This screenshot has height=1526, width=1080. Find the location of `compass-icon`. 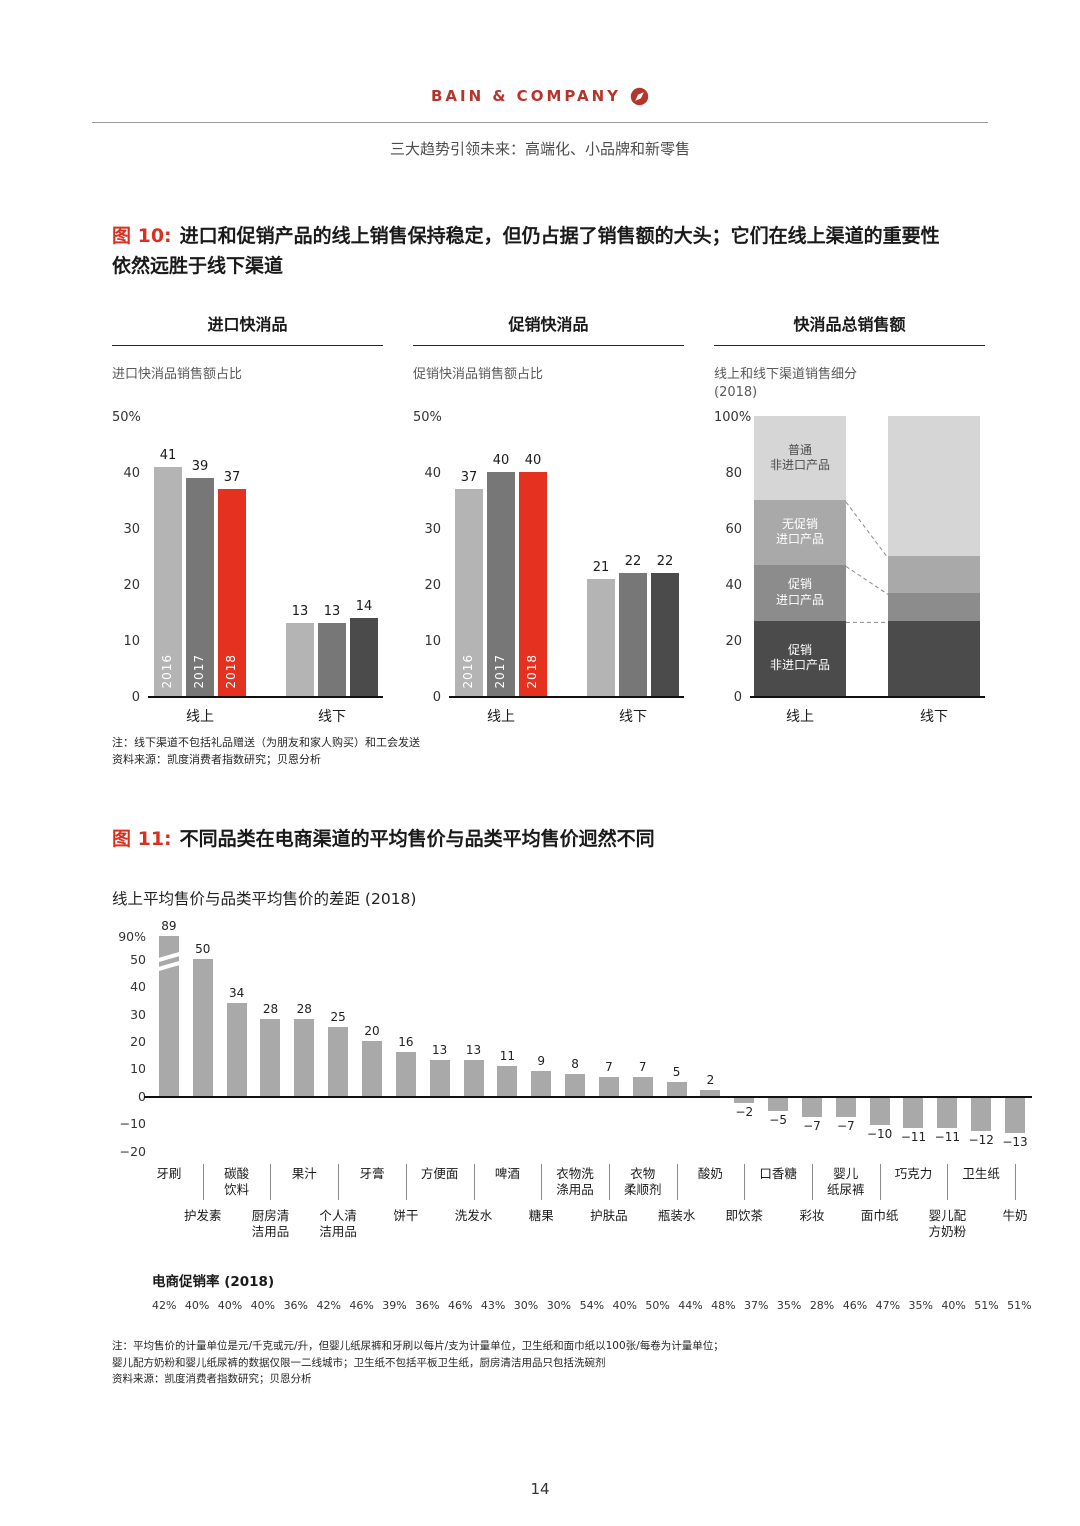

compass-icon is located at coordinates (639, 96).